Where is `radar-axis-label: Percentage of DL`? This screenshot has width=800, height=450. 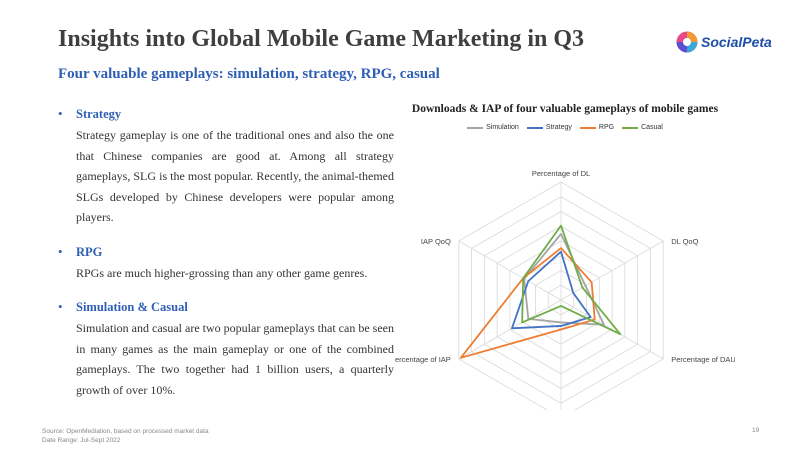
radar-axis-label: Percentage of DL is located at coordinates (561, 173).